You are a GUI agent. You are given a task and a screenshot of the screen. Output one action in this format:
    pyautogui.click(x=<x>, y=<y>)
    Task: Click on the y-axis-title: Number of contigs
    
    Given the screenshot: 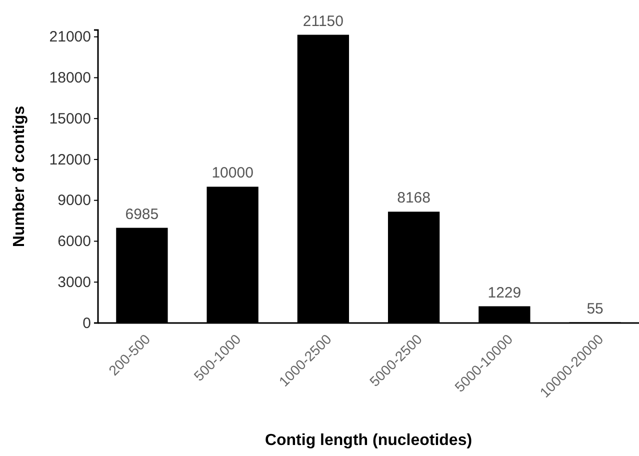 What is the action you would take?
    pyautogui.click(x=19, y=177)
    